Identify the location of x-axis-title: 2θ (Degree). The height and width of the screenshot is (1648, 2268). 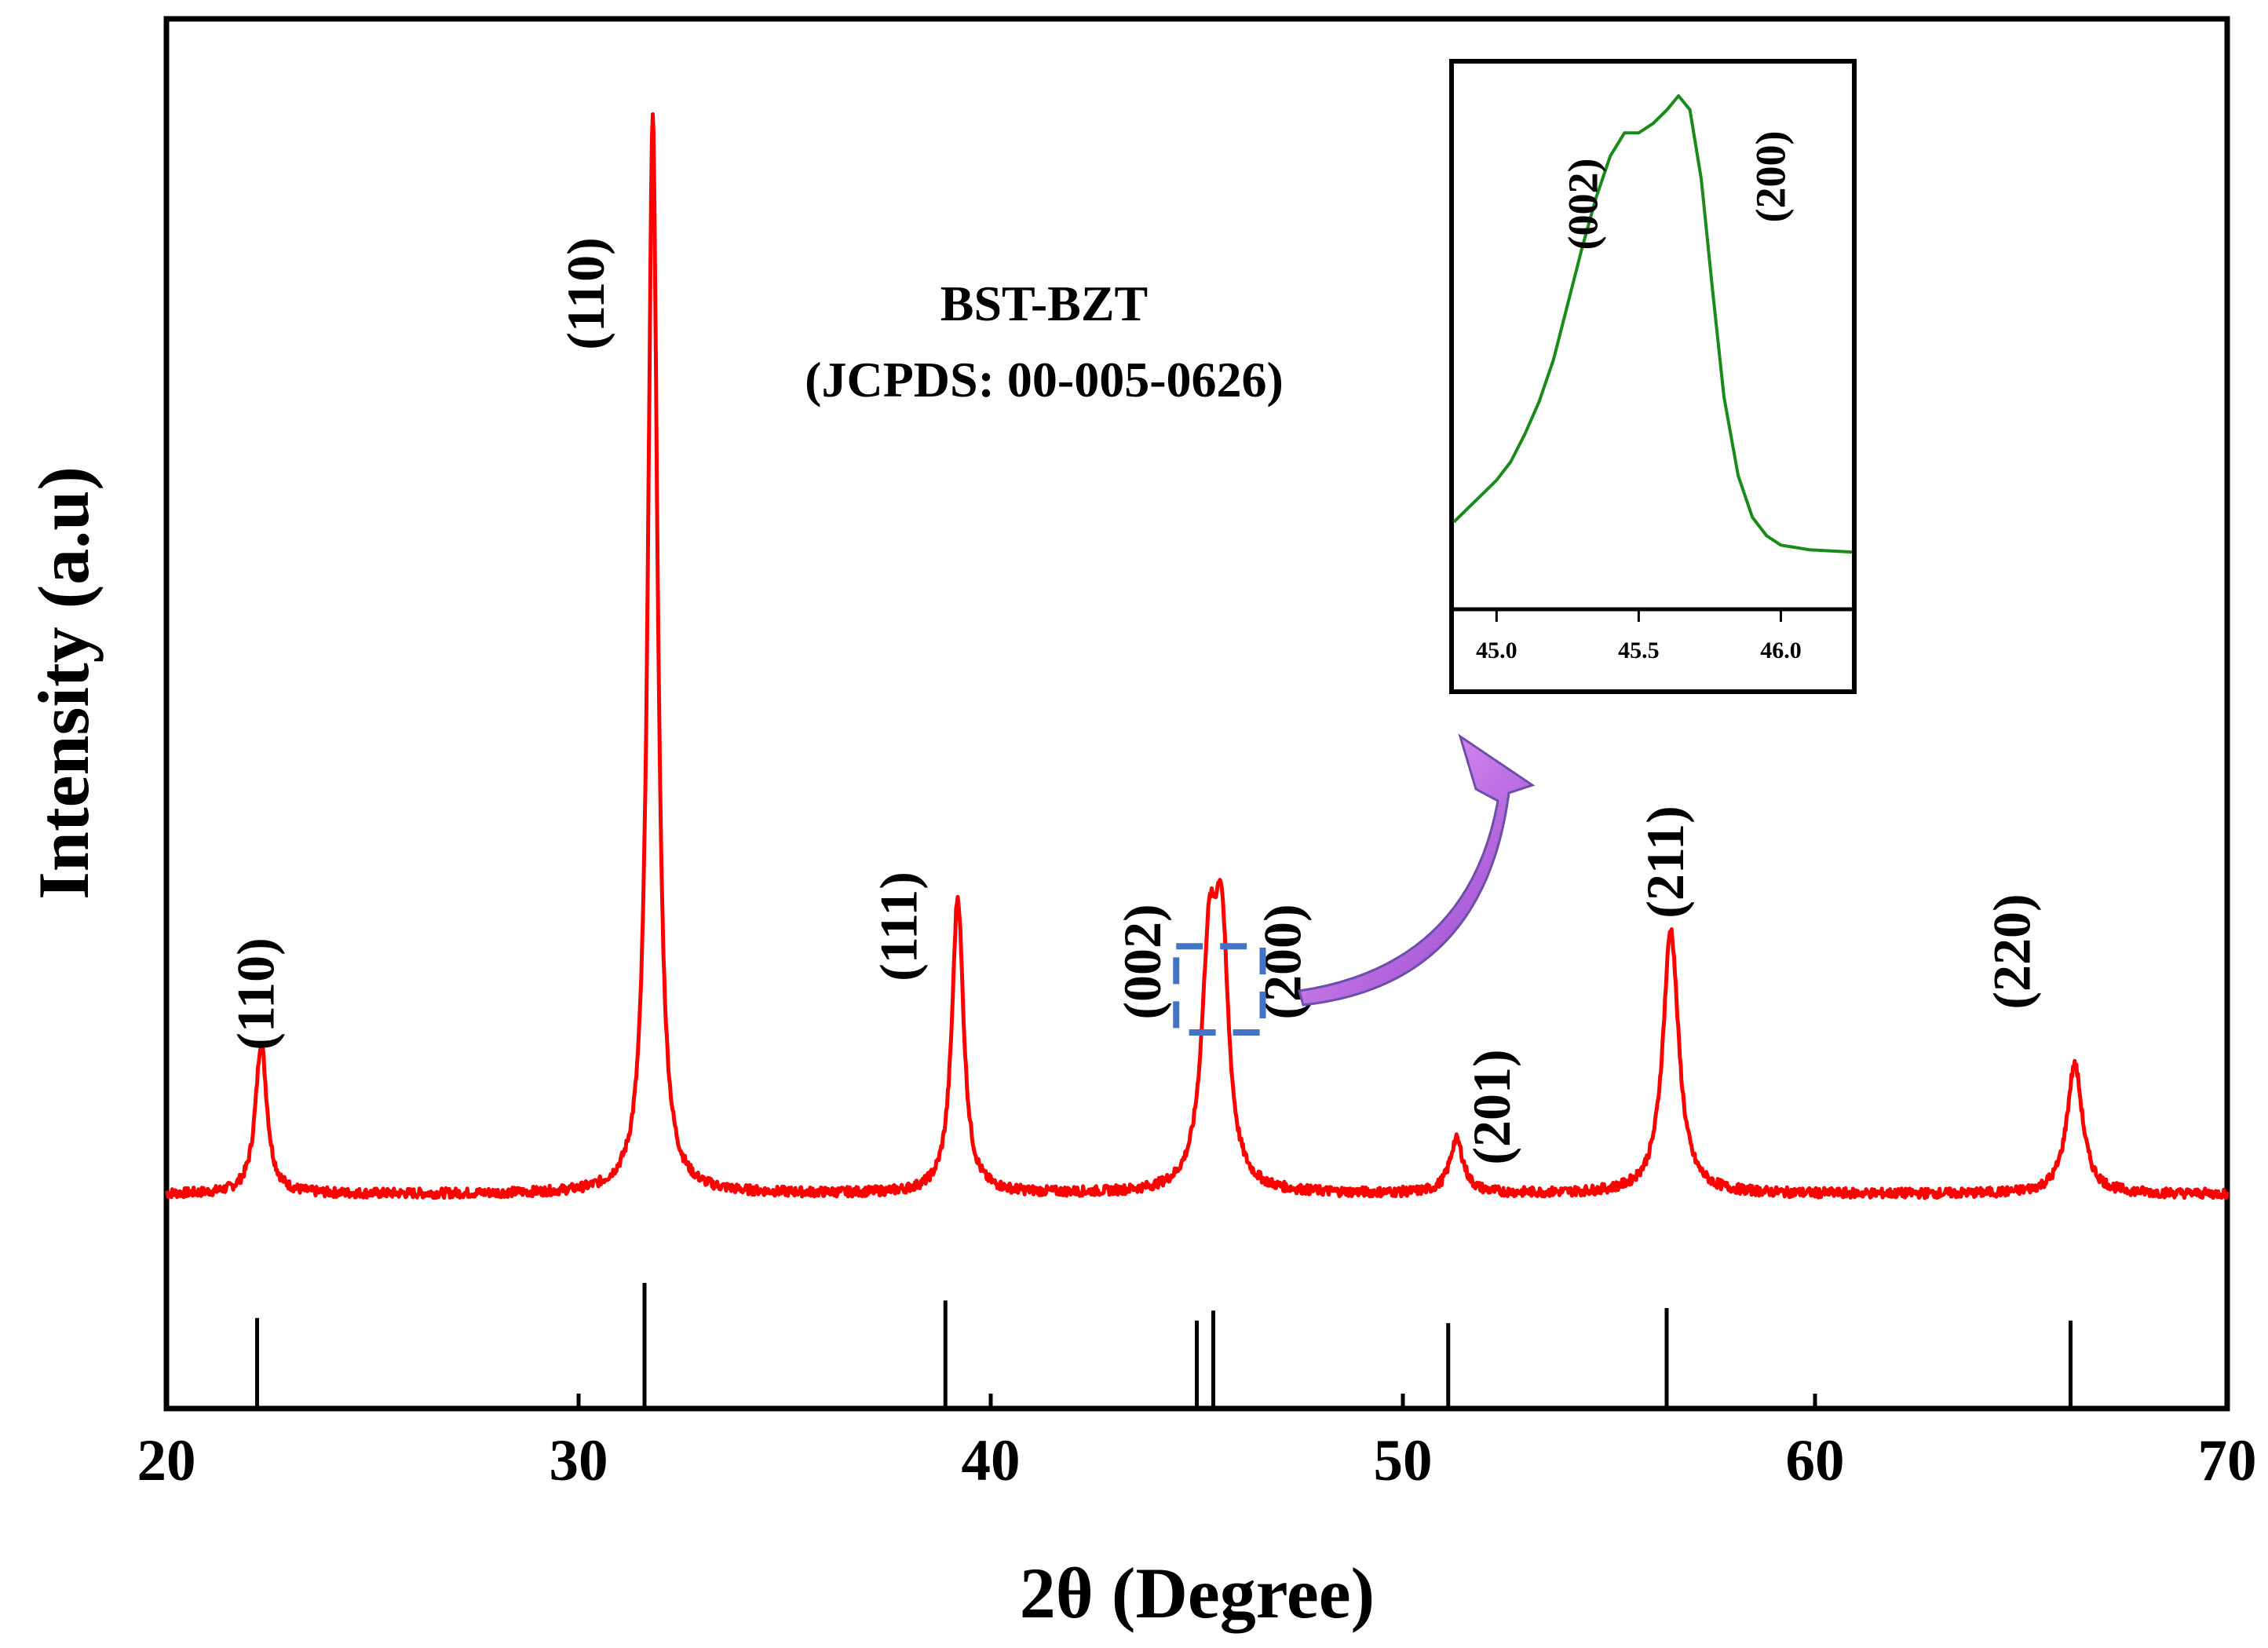
(1197, 1593).